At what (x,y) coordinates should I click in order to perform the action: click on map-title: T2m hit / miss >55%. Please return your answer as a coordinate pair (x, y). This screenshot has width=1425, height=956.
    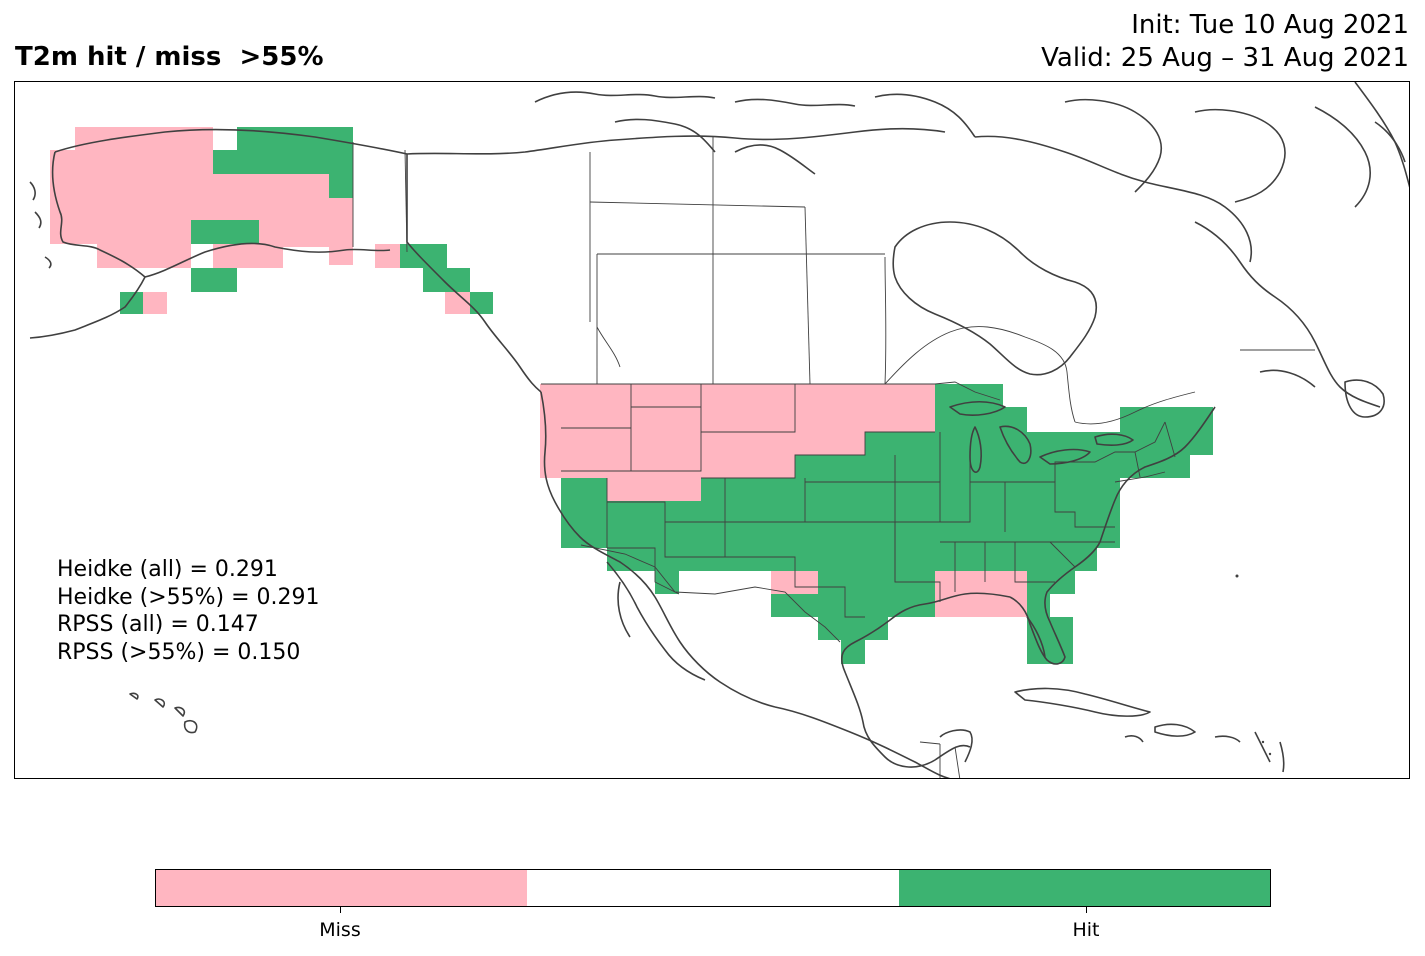
    Looking at the image, I should click on (169, 57).